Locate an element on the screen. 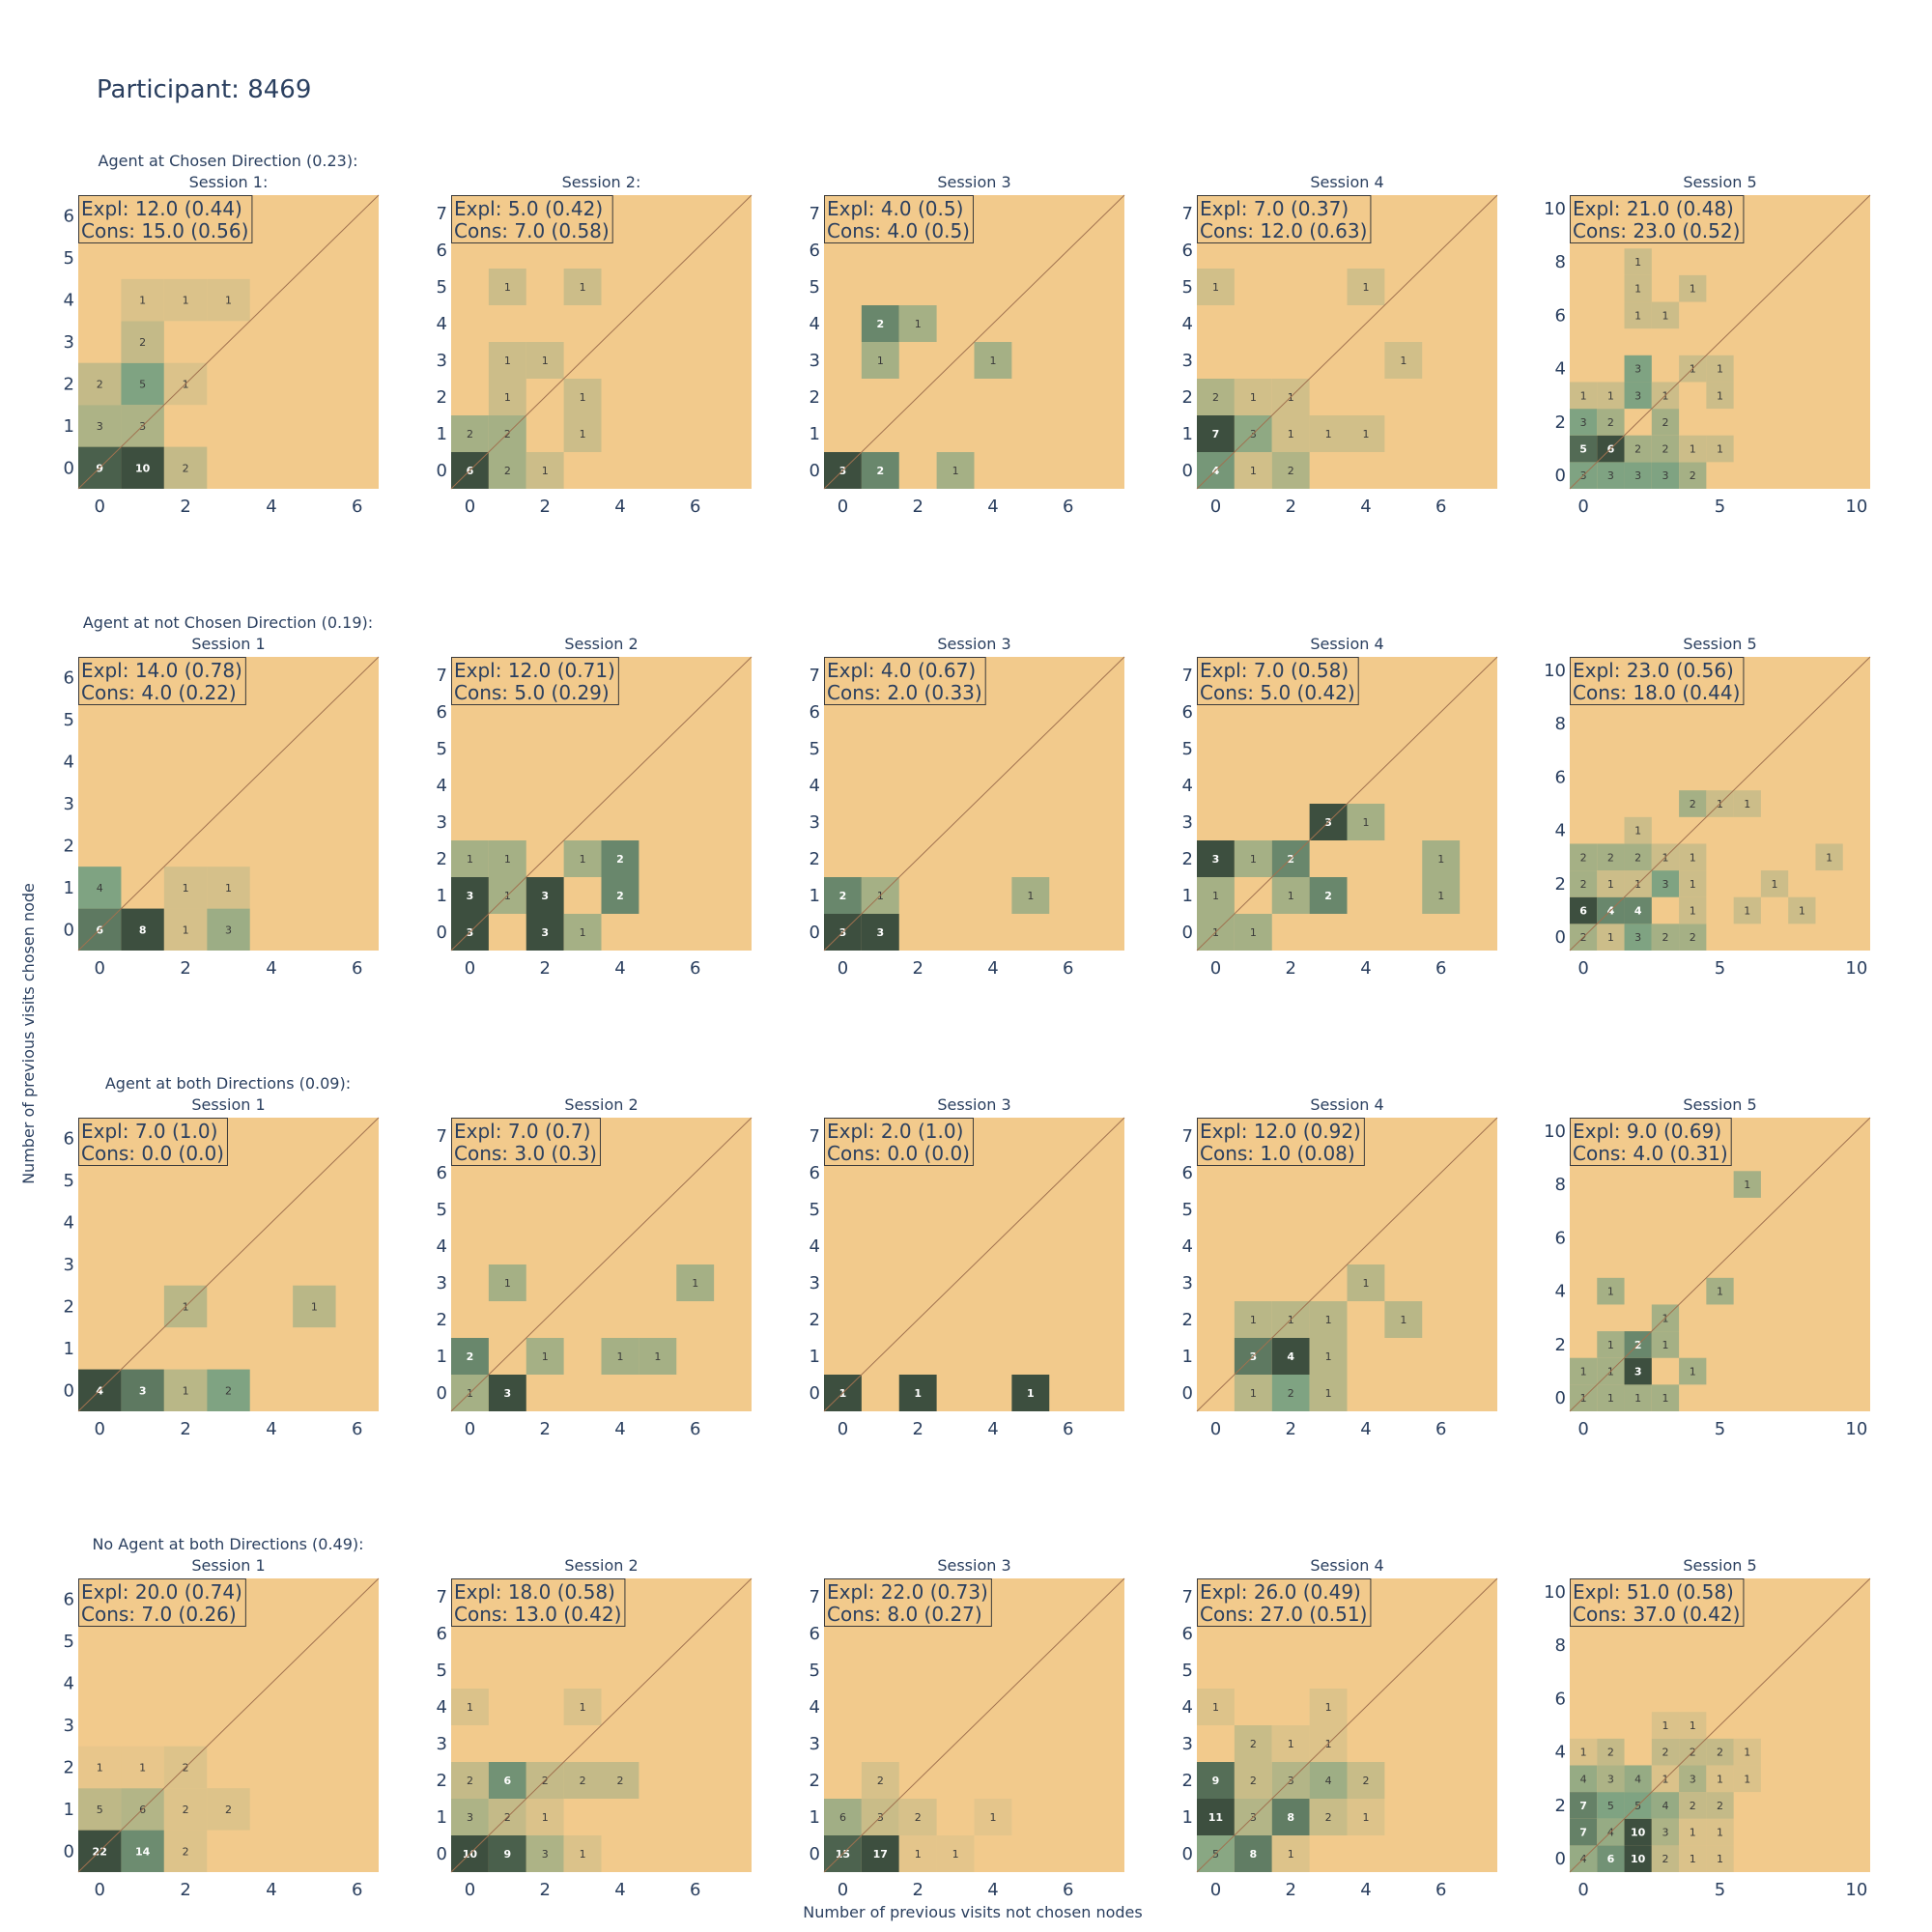 This screenshot has height=1932, width=1932. x-tick-label: 6 is located at coordinates (357, 507).